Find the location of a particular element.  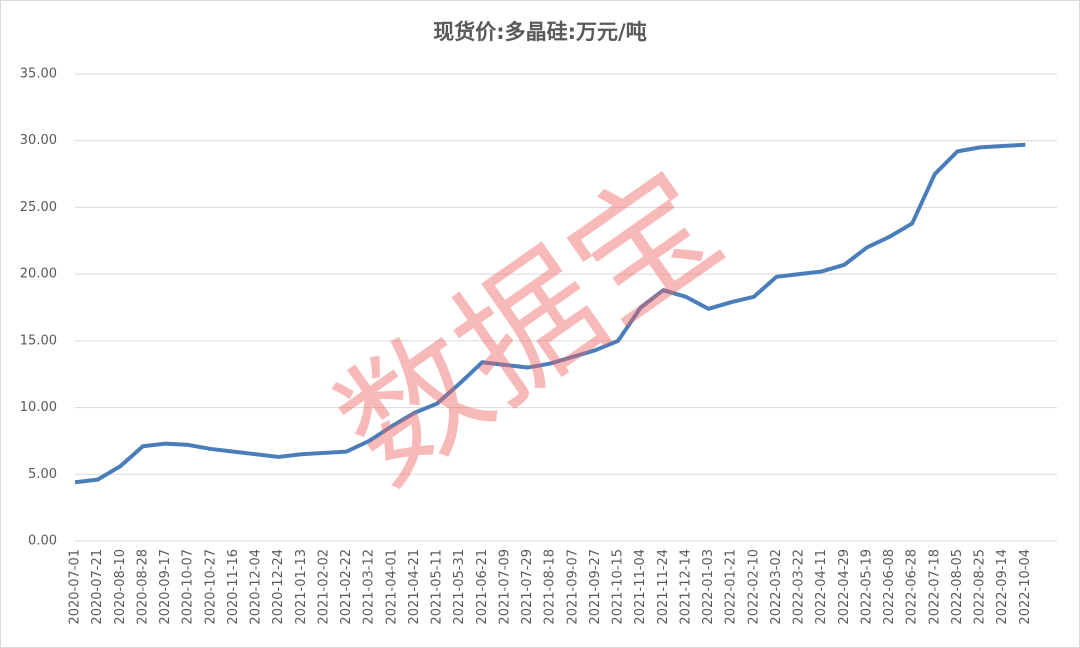

y-tick-label: 30.00 is located at coordinates (38, 140).